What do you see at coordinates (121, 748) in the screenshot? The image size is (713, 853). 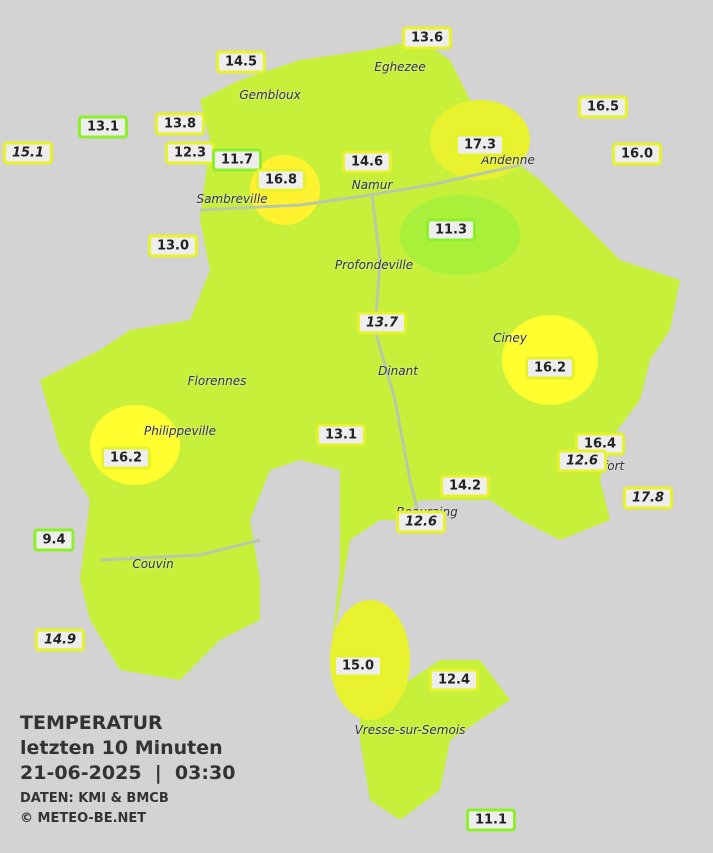 I see `legend-subtitle: letzten 10 Minuten` at bounding box center [121, 748].